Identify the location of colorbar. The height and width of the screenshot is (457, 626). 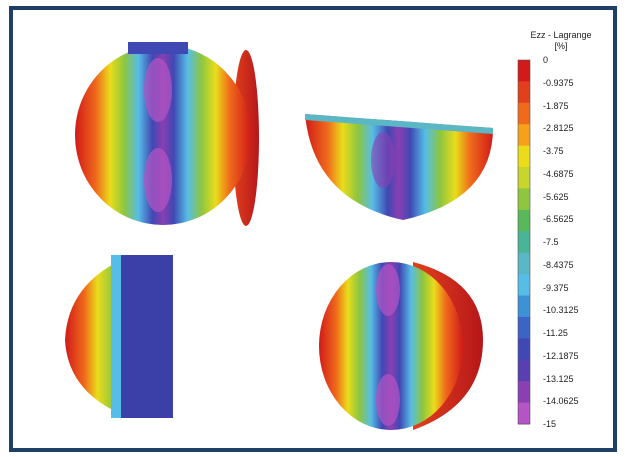
(524, 242).